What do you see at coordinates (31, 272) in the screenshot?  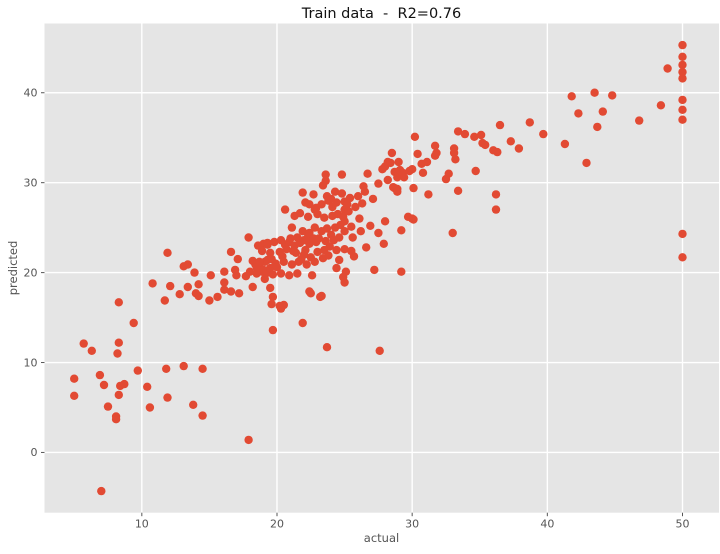 I see `y-tick-label: 20` at bounding box center [31, 272].